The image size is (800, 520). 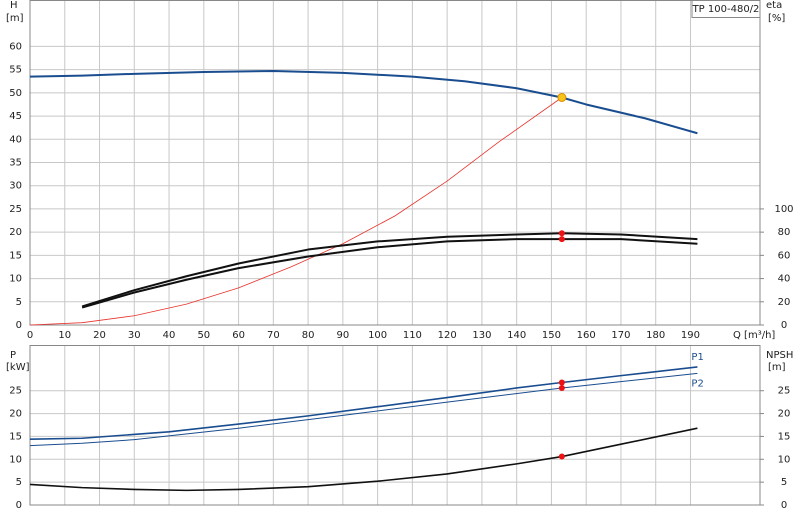 I want to click on x-tick-label: 30, so click(x=134, y=335).